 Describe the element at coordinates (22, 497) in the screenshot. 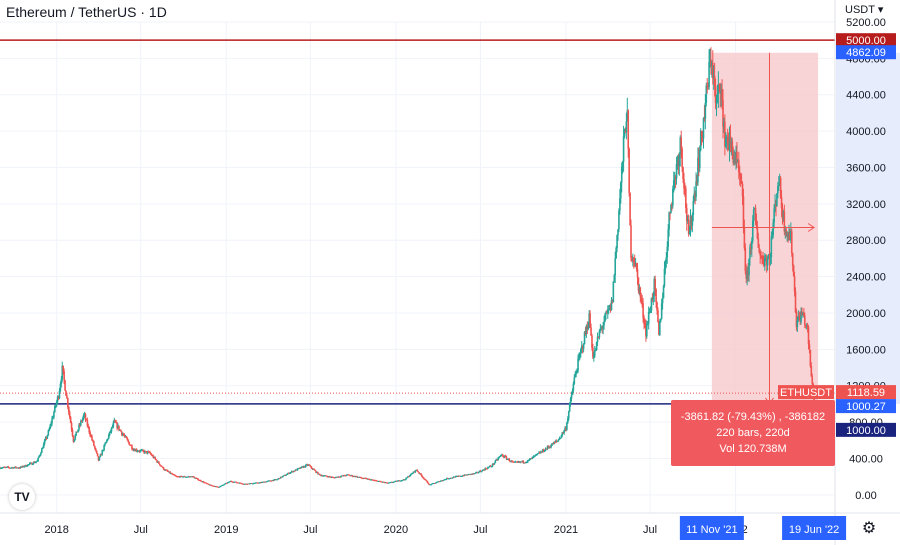

I see `tradingview-logo-icon: TV` at that location.